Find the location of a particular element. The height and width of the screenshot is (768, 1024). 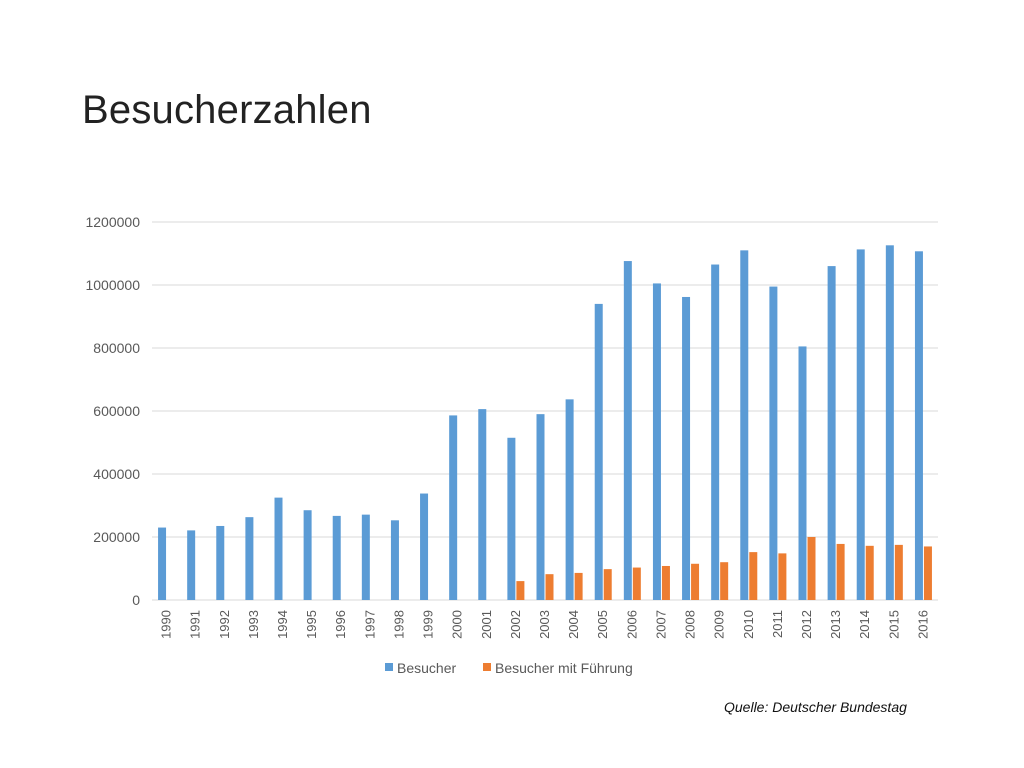

x-tick-label: 1991 is located at coordinates (195, 624).